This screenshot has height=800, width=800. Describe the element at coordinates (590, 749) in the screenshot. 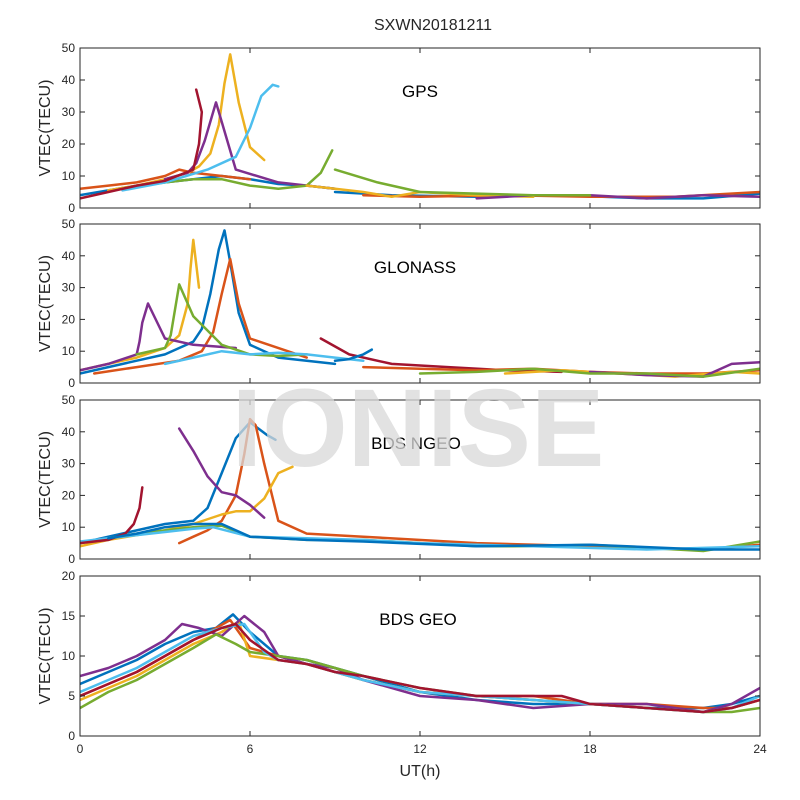

I see `x-tick-label: 18` at that location.